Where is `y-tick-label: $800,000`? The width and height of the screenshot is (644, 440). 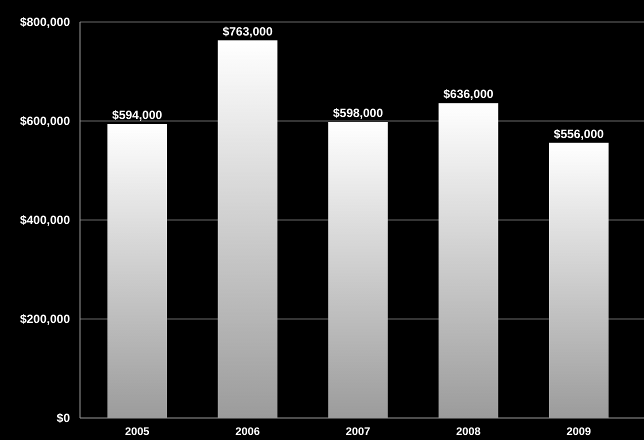
y-tick-label: $800,000 is located at coordinates (45, 22).